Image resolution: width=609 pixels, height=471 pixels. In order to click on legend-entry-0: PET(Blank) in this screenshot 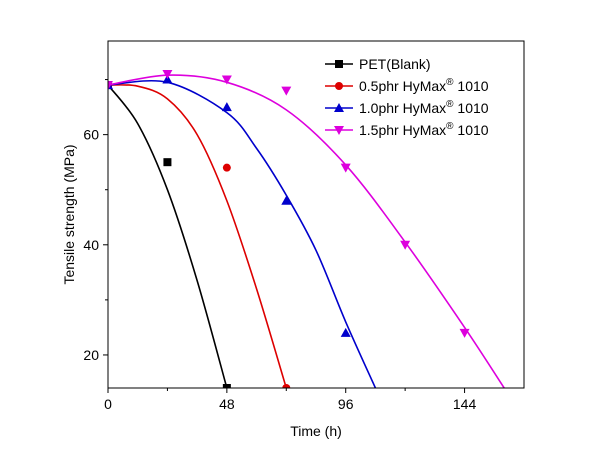, I will do `click(378, 64)`.